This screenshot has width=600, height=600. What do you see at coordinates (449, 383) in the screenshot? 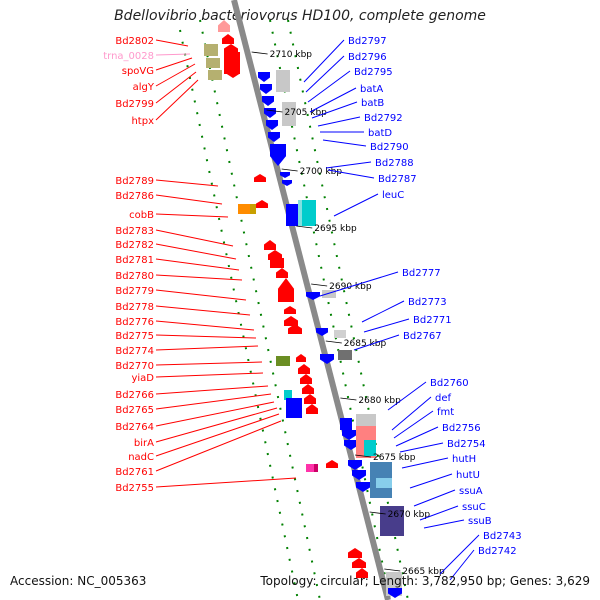
I see `gene-label-bd2760: Bd2760` at bounding box center [449, 383].